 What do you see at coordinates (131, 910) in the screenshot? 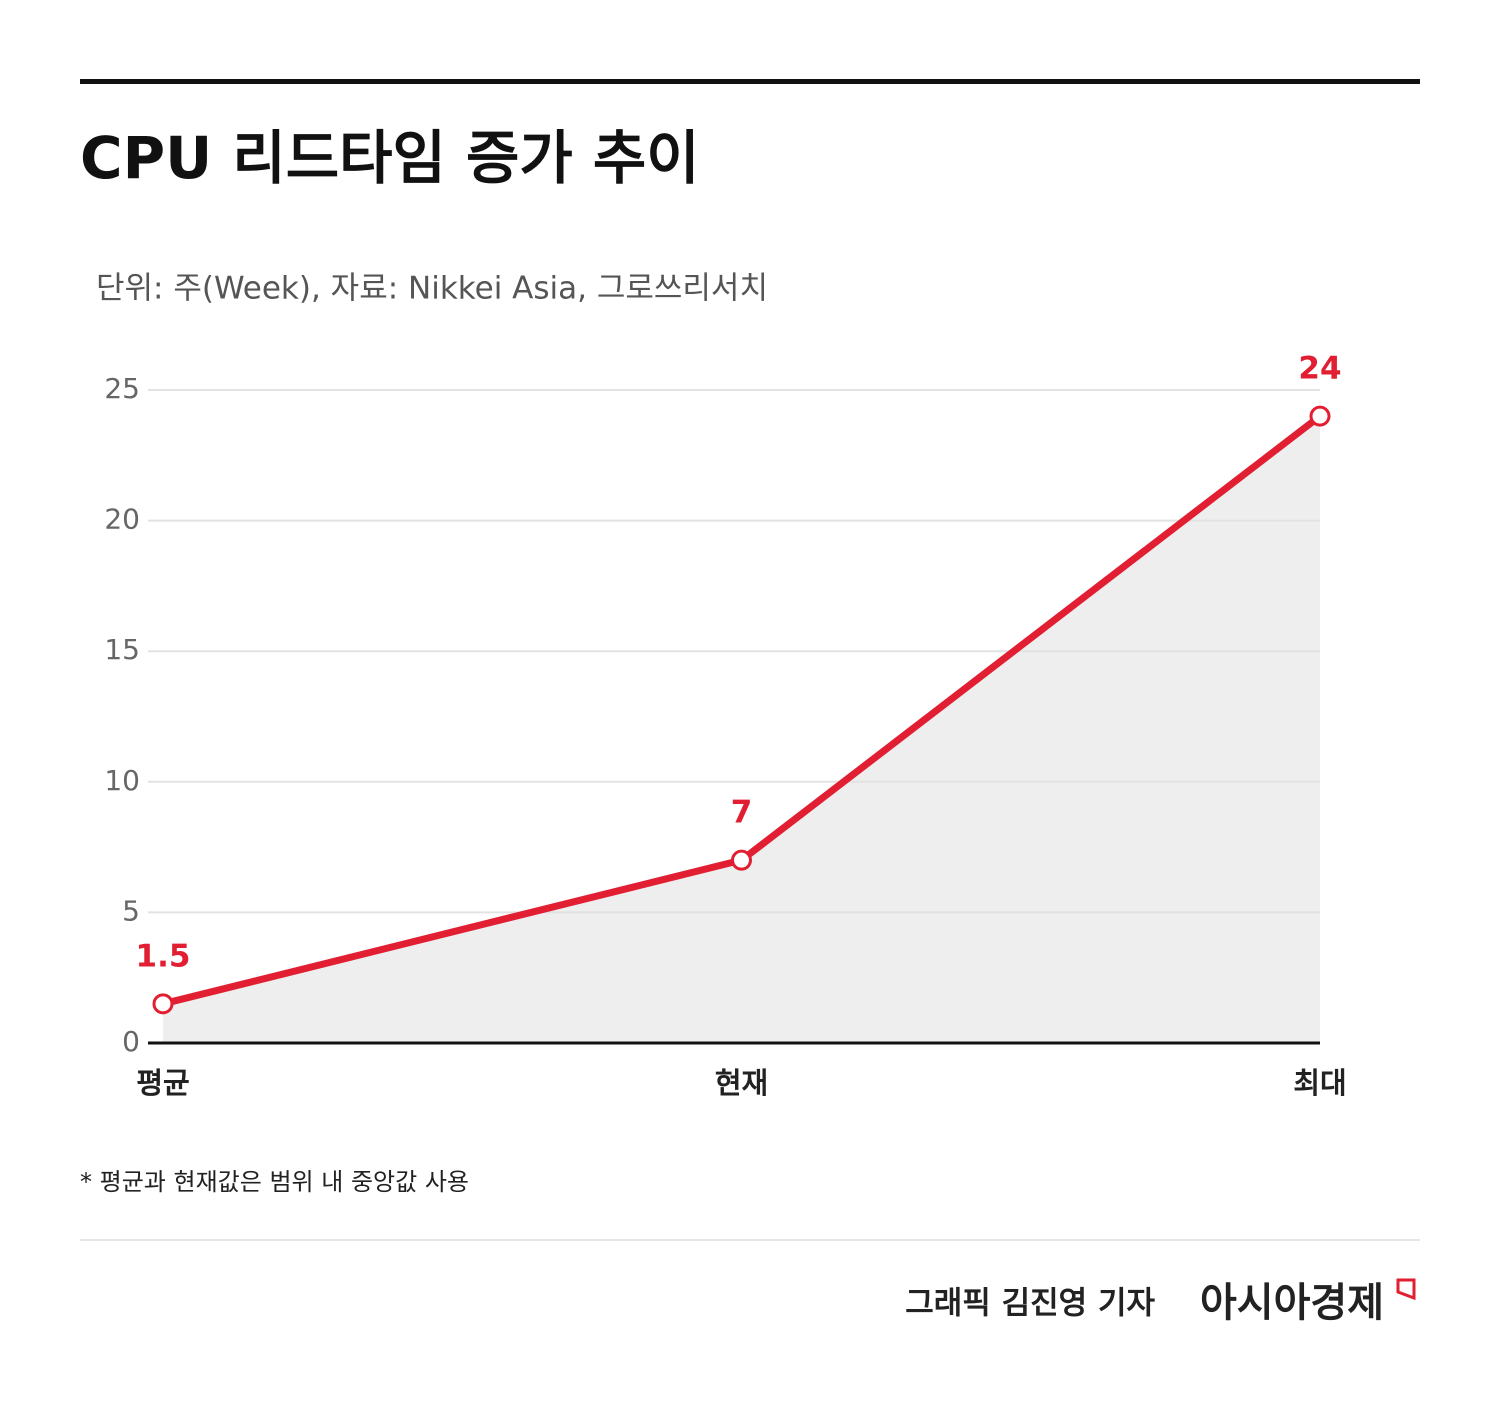
I see `y-tick-label: 5` at bounding box center [131, 910].